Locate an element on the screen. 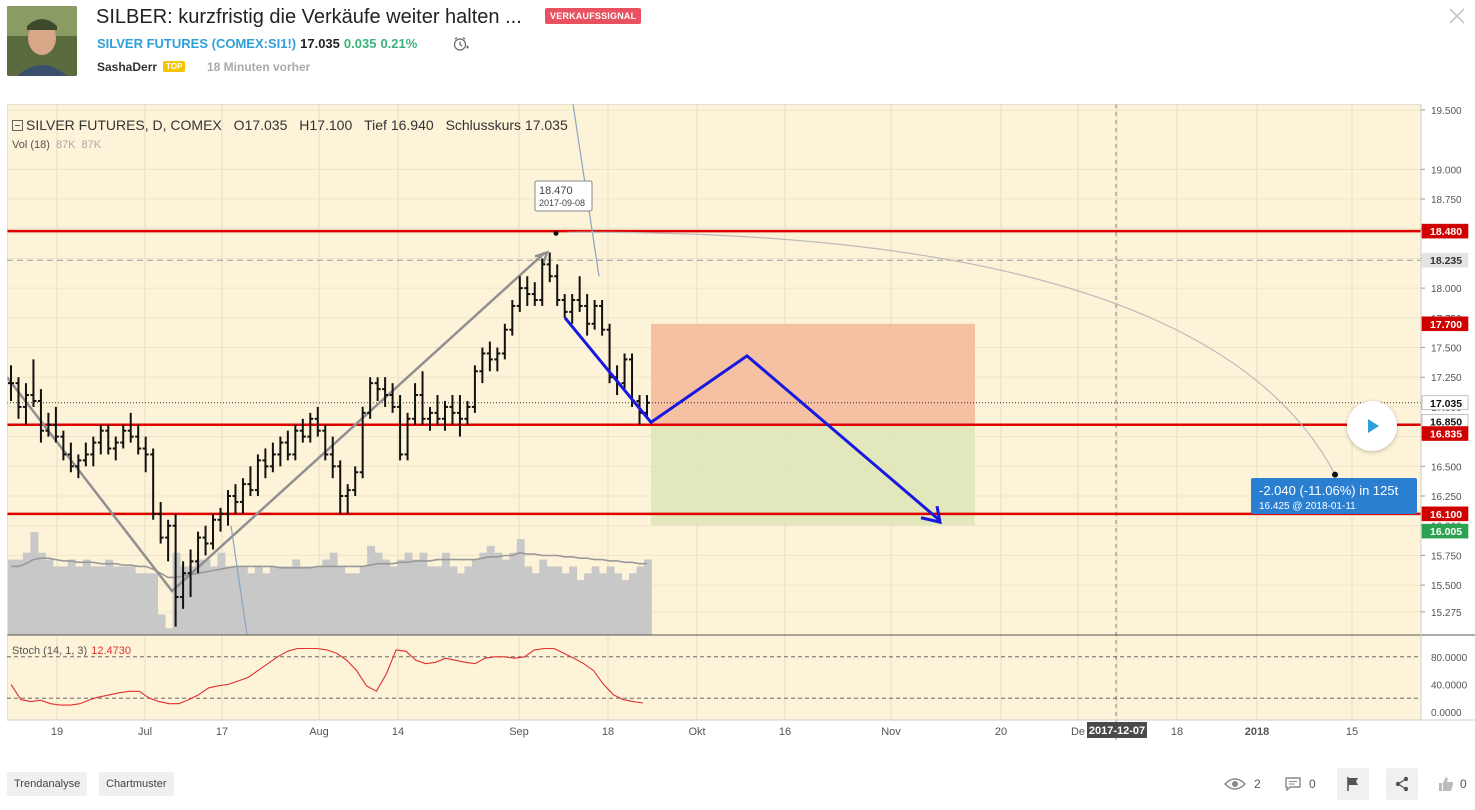 This screenshot has height=810, width=1475. date-cursor-label: 2017-12-07 is located at coordinates (1117, 731).